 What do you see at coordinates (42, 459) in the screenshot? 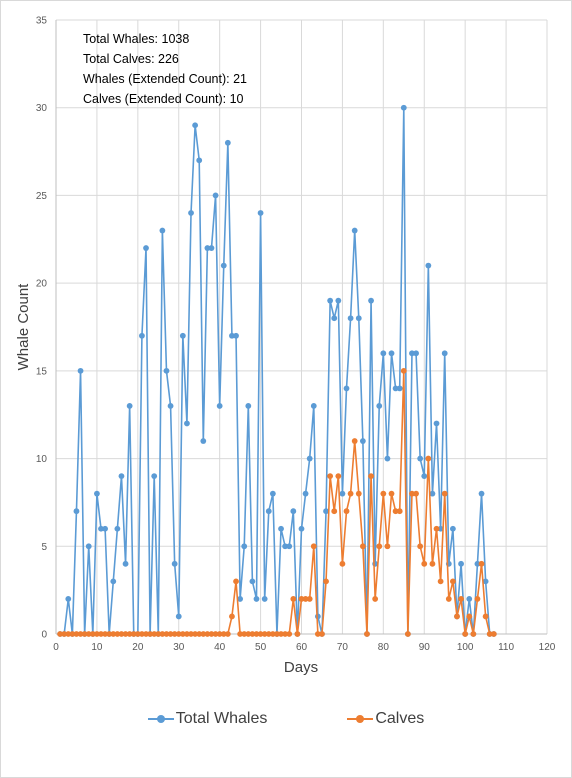
I see `y-tick-label: 10` at bounding box center [42, 459].